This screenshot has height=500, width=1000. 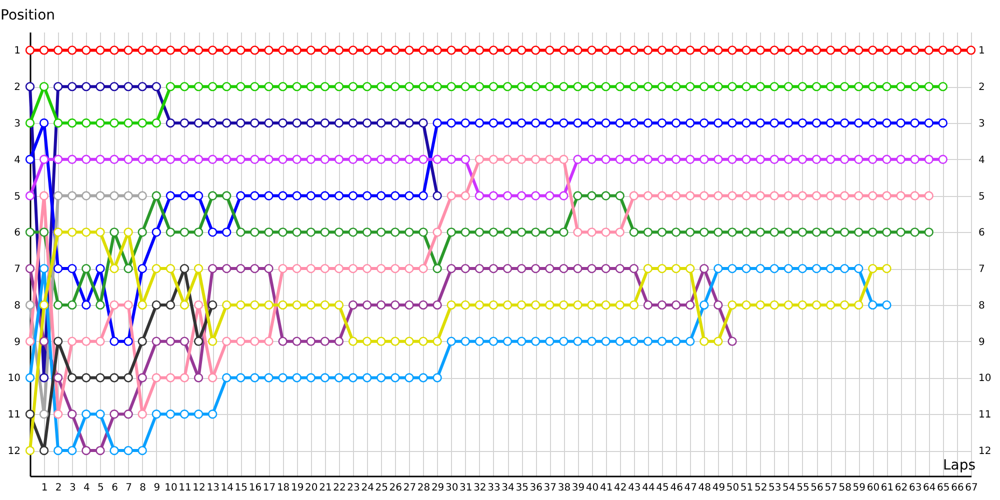 I want to click on x-tick-label: 40, so click(x=592, y=488).